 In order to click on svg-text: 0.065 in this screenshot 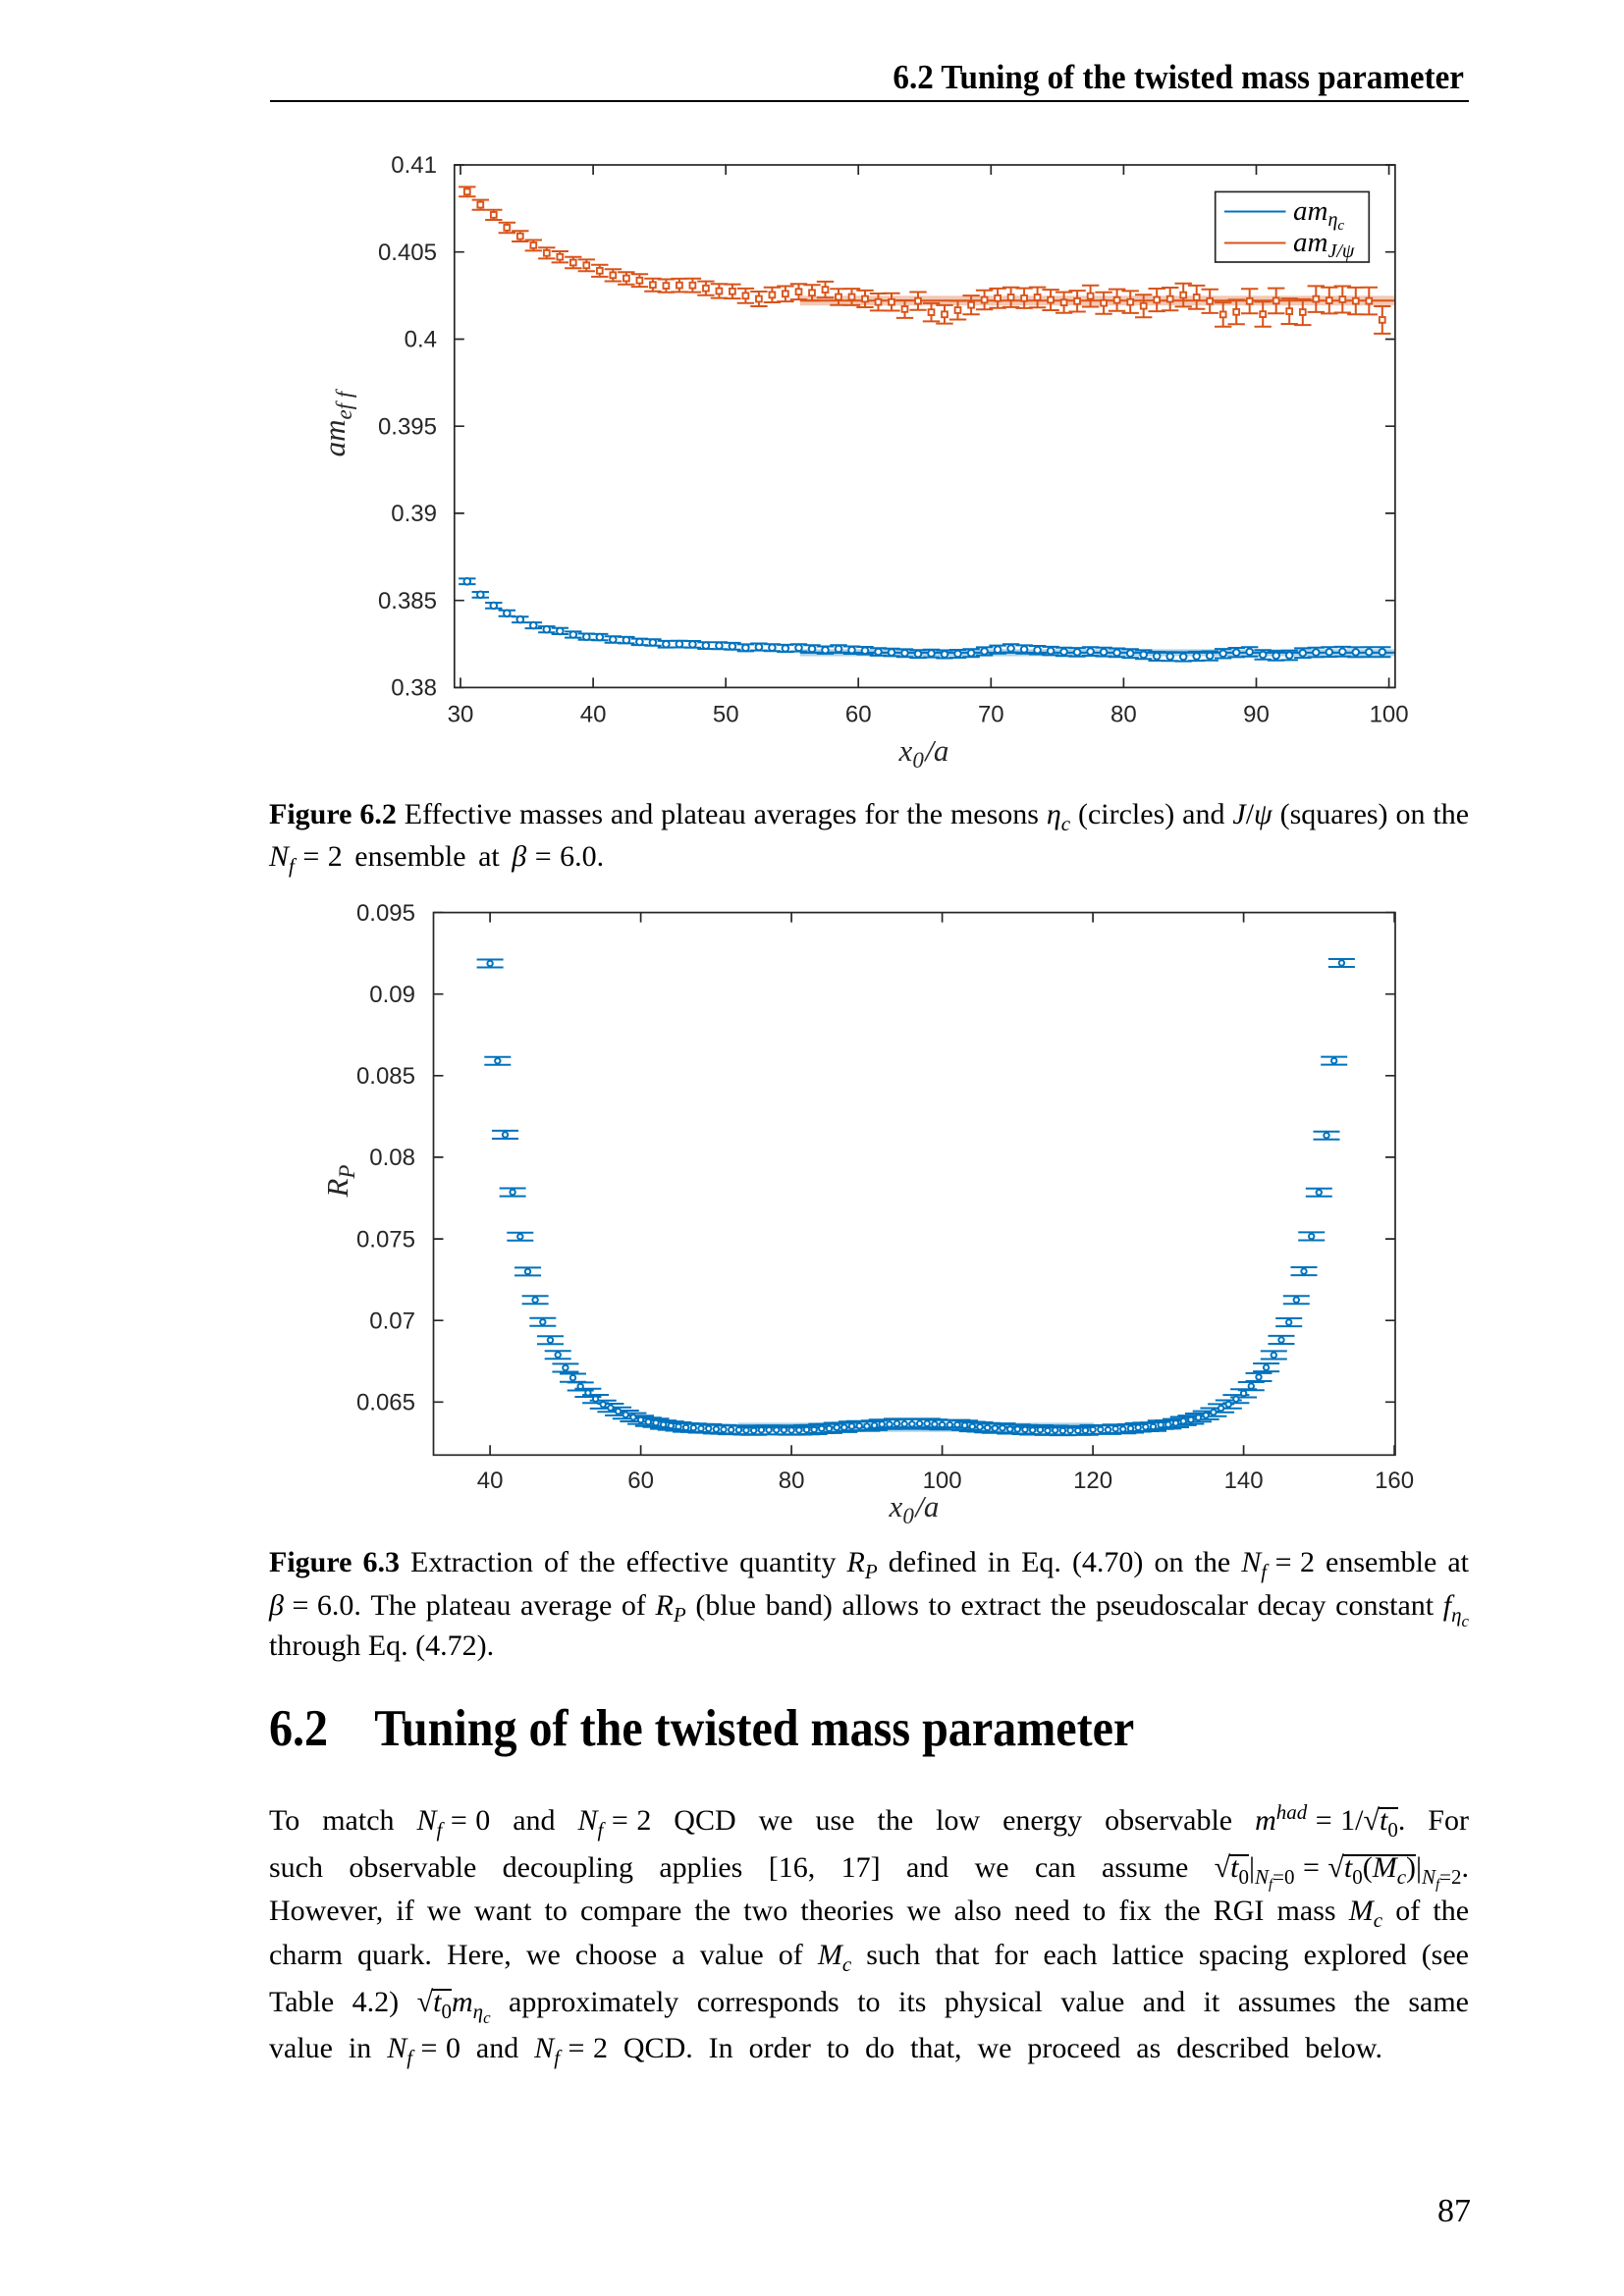, I will do `click(385, 1403)`.